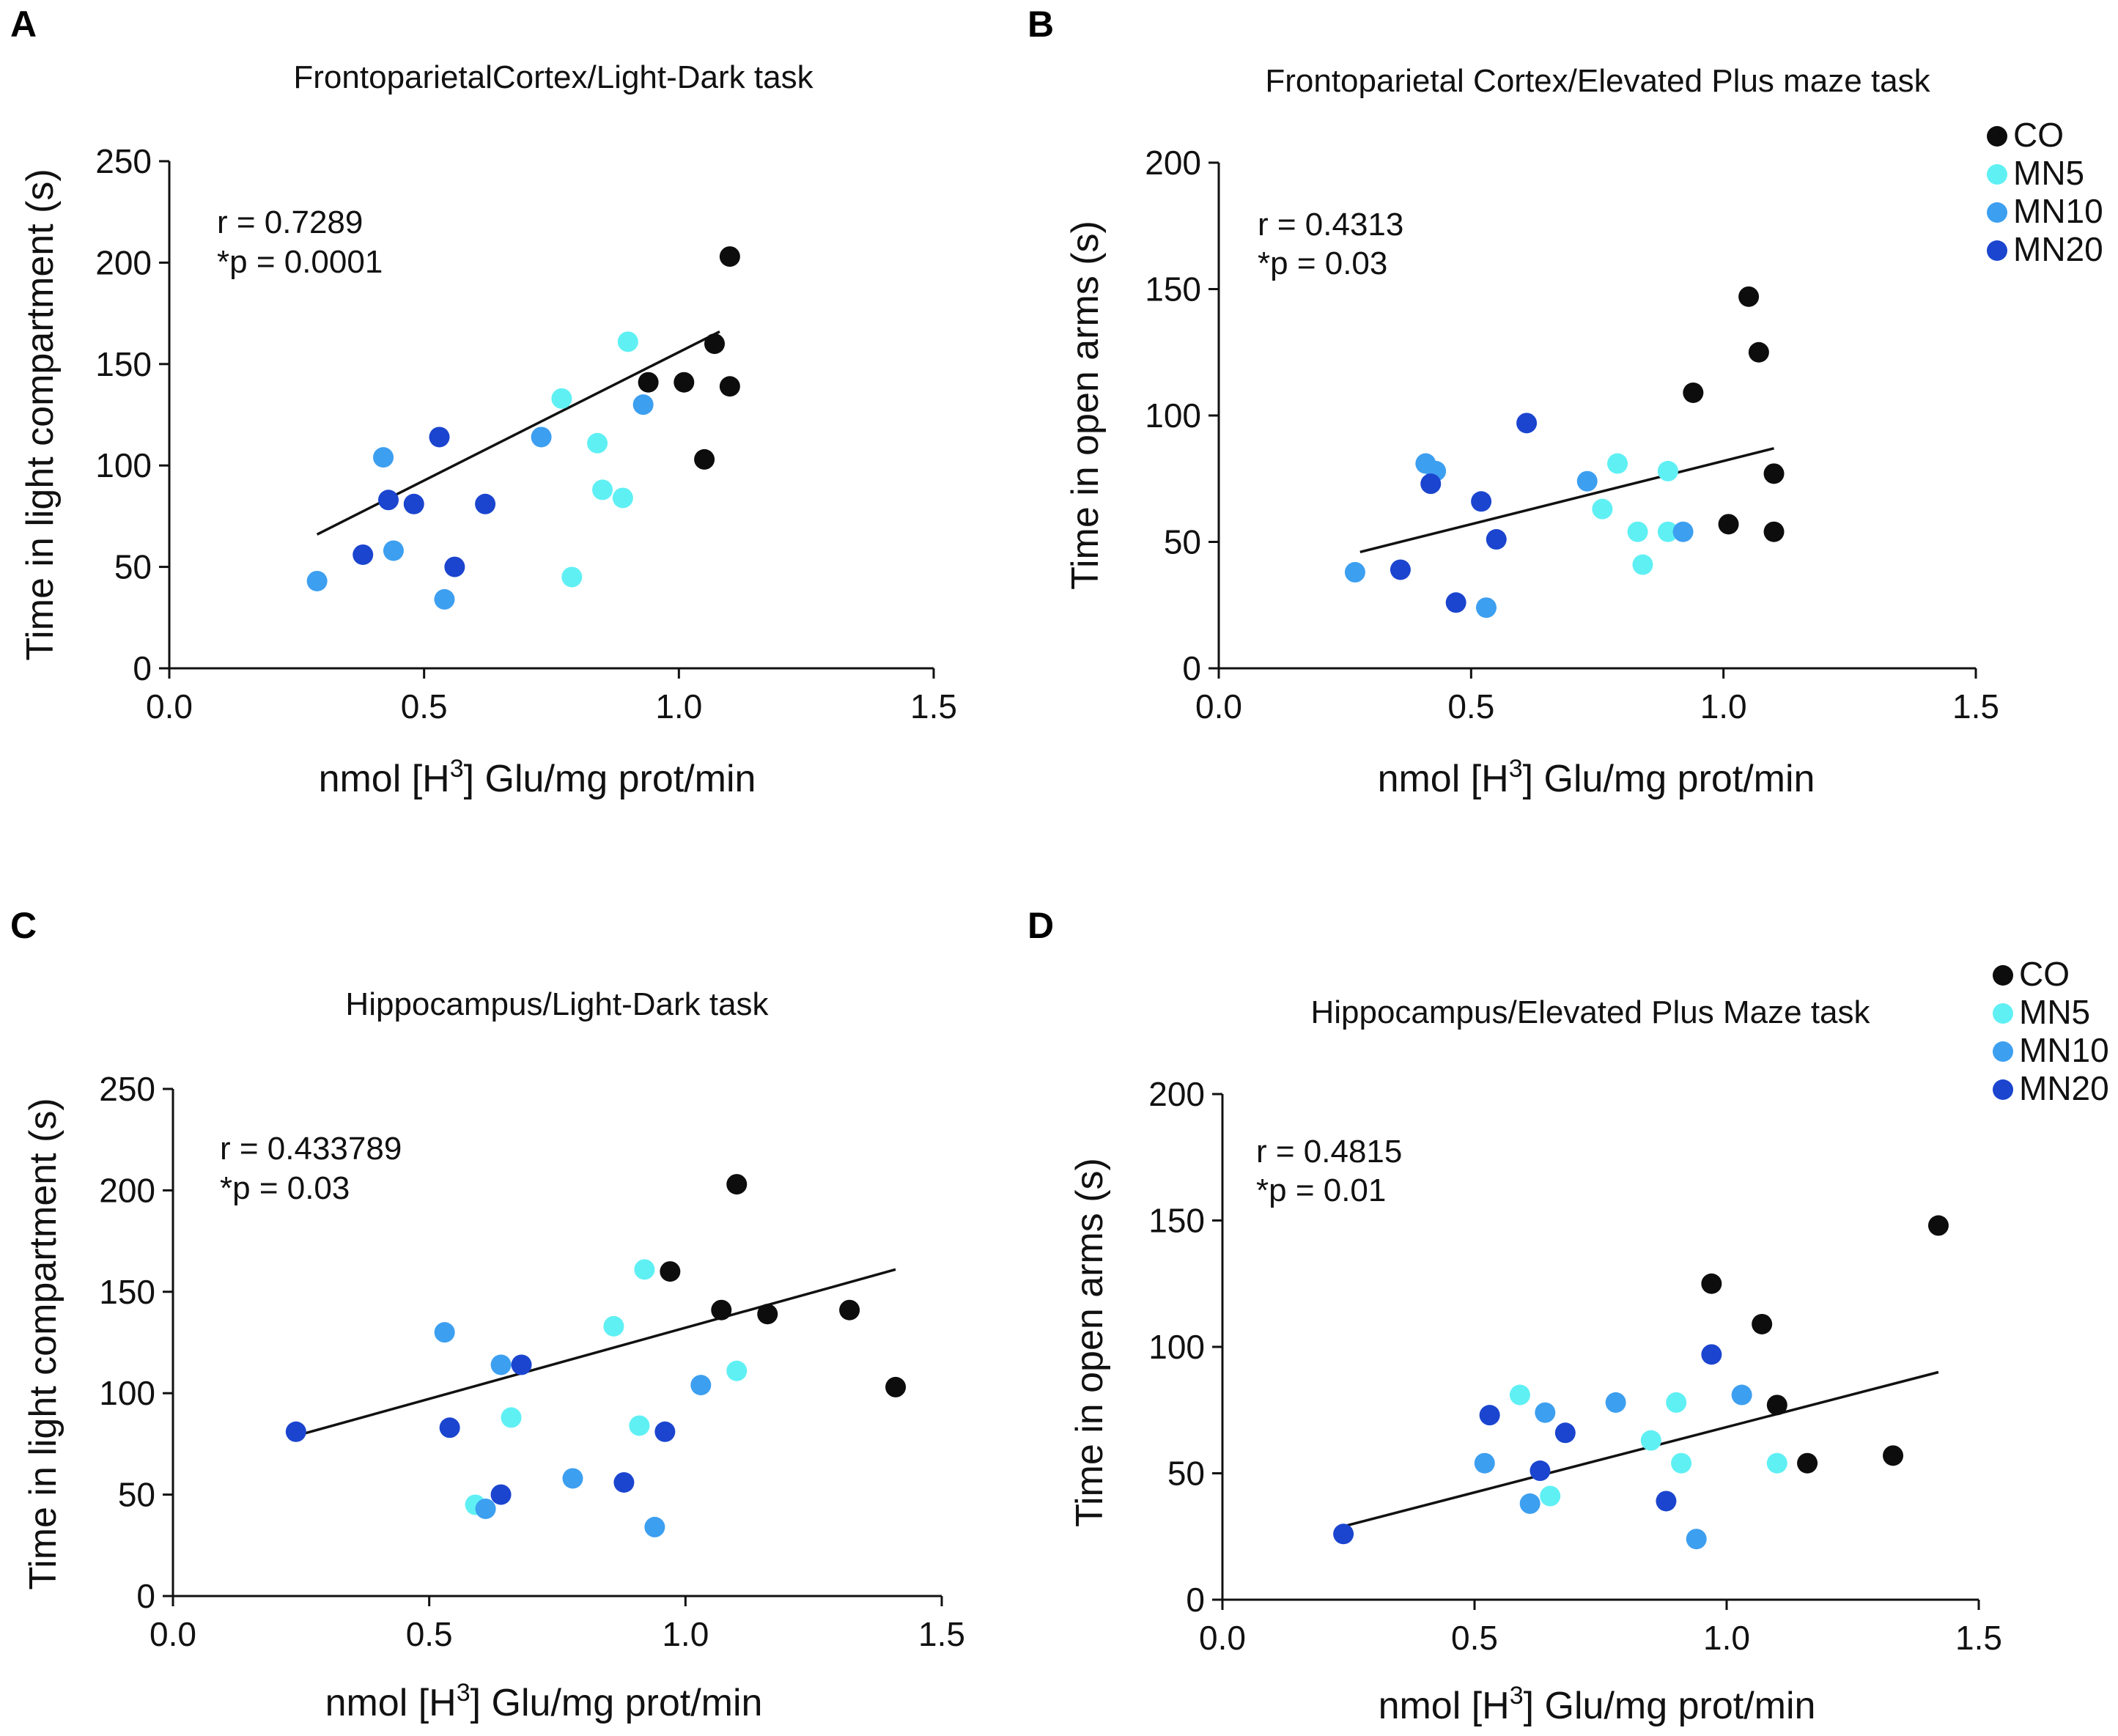  I want to click on chart-title: FrontoparietalCortex/Light-Dark task, so click(553, 77).